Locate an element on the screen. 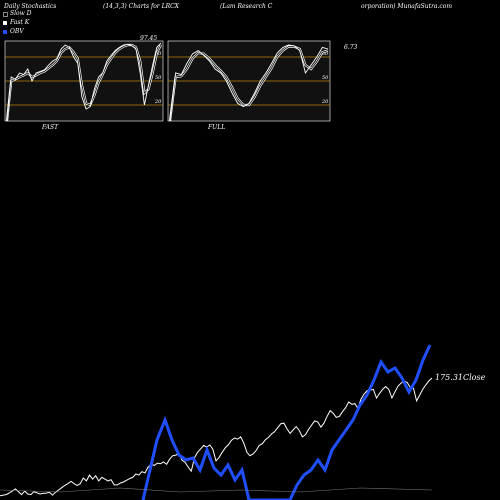  fast-fast-k-line is located at coordinates (84, 82).